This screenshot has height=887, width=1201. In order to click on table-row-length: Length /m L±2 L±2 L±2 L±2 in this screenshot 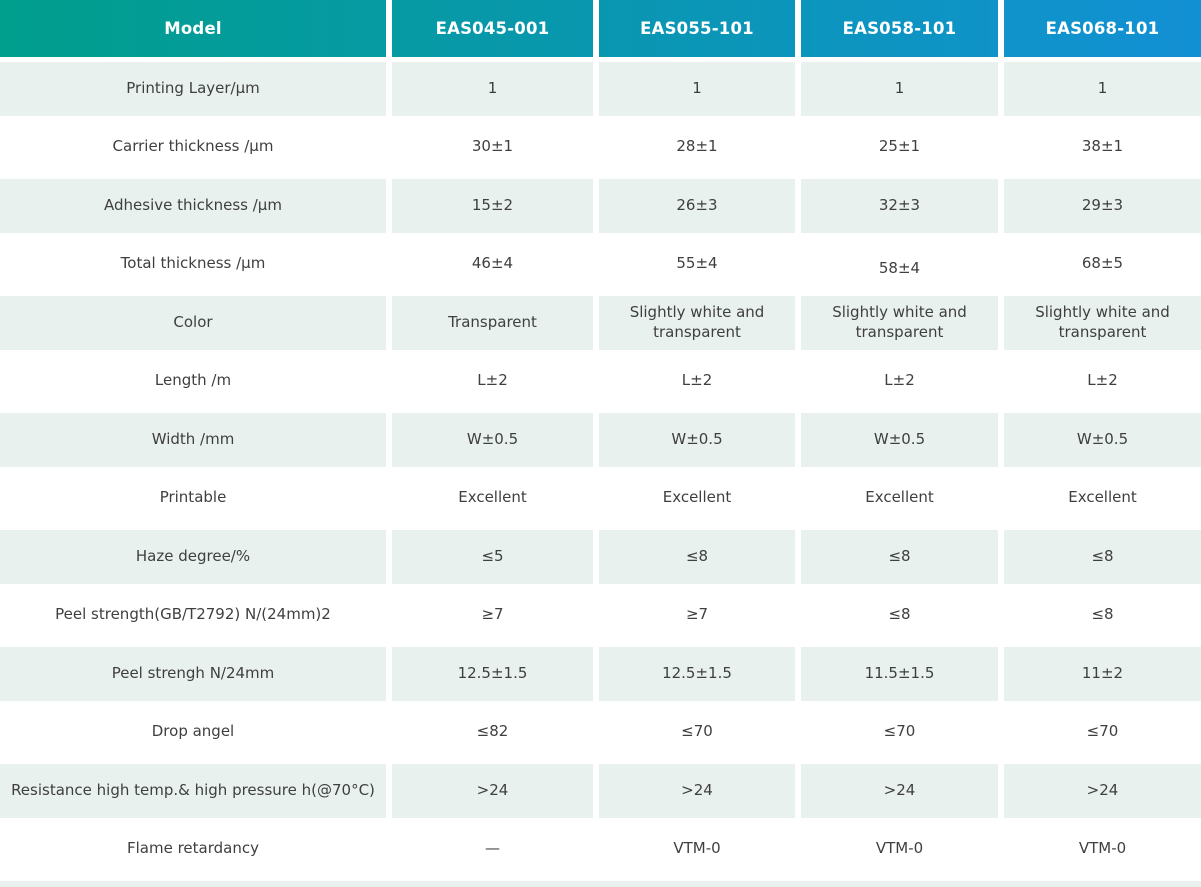, I will do `click(600, 381)`.